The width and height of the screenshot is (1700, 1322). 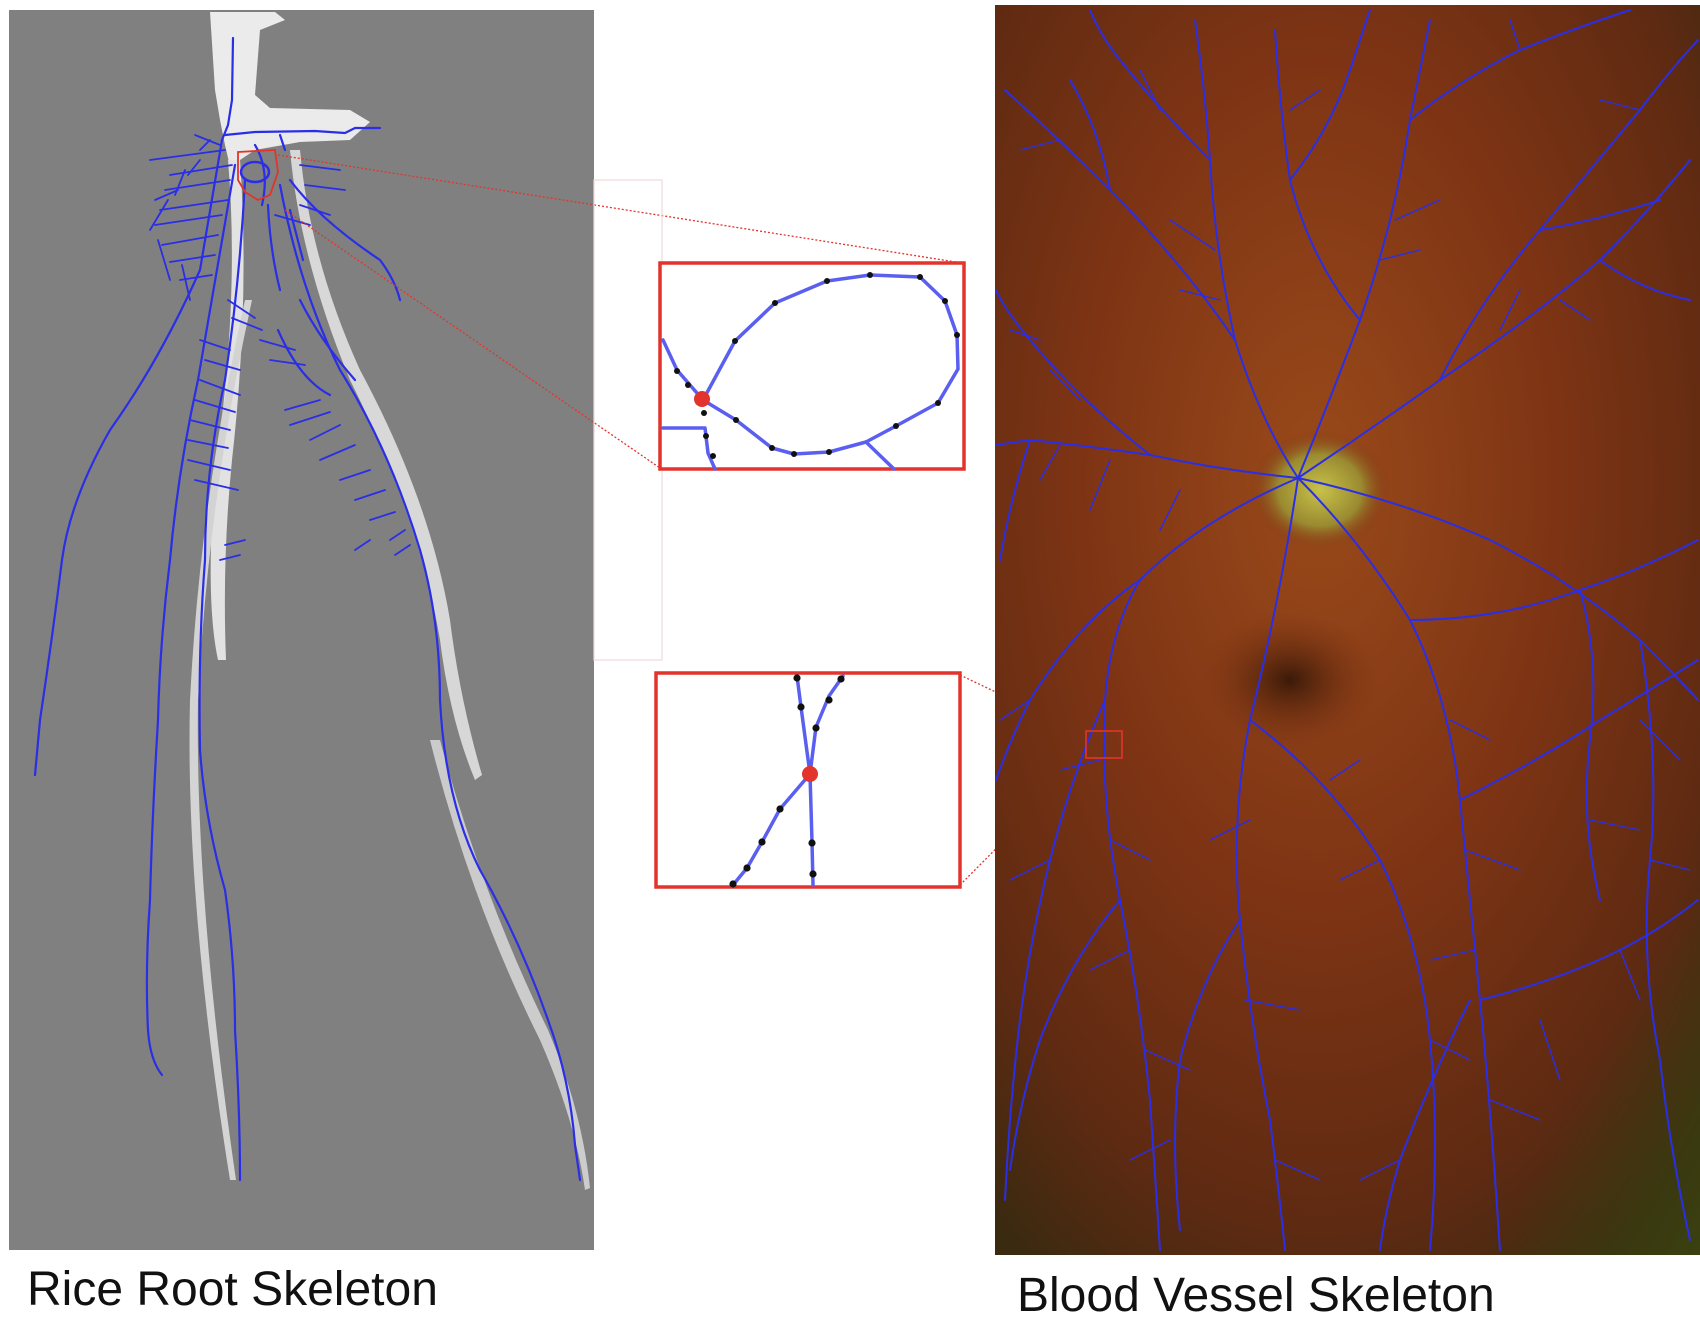 I want to click on top-zoom-connectors, so click(x=620, y=311).